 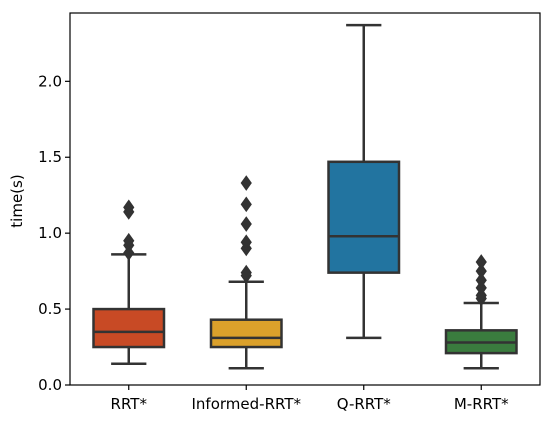 What do you see at coordinates (364, 404) in the screenshot?
I see `x-tick-label: Q-RRT*` at bounding box center [364, 404].